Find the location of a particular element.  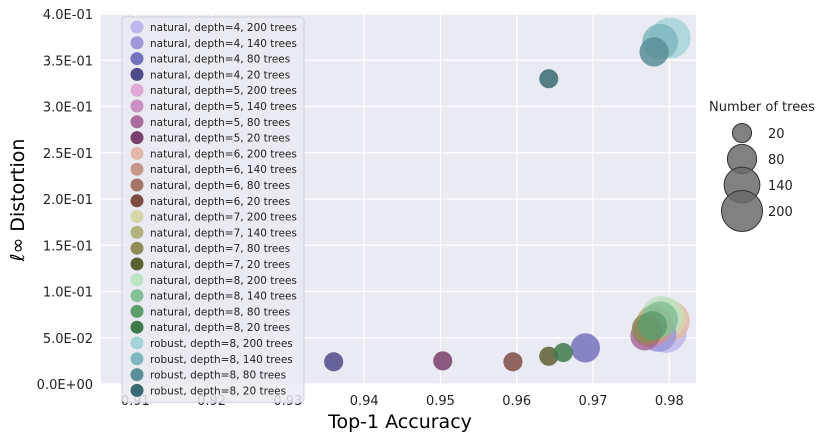

legend-label: natural, depth=8, 20 trees is located at coordinates (220, 328).